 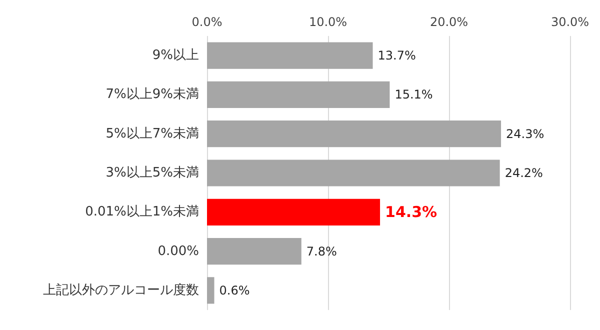 I want to click on data-label: 15.1%, so click(x=413, y=95).